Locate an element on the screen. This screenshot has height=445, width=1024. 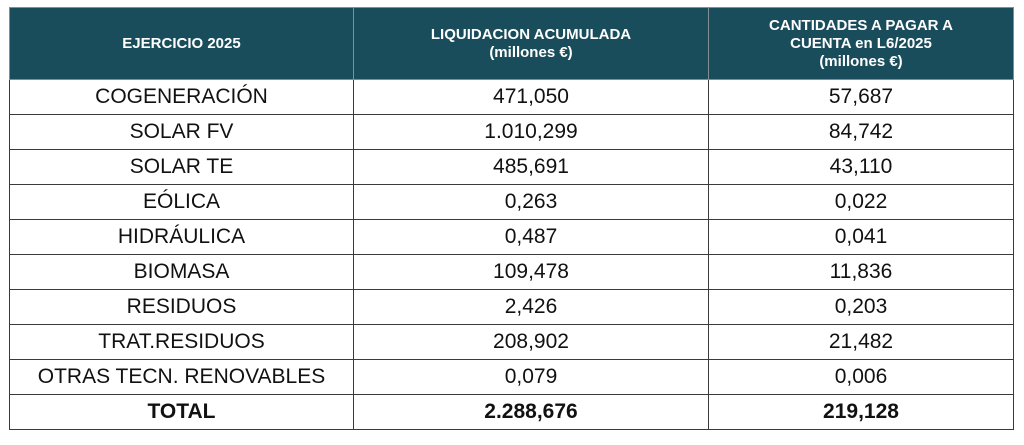
row-liquidacion: 2,426 is located at coordinates (531, 307).